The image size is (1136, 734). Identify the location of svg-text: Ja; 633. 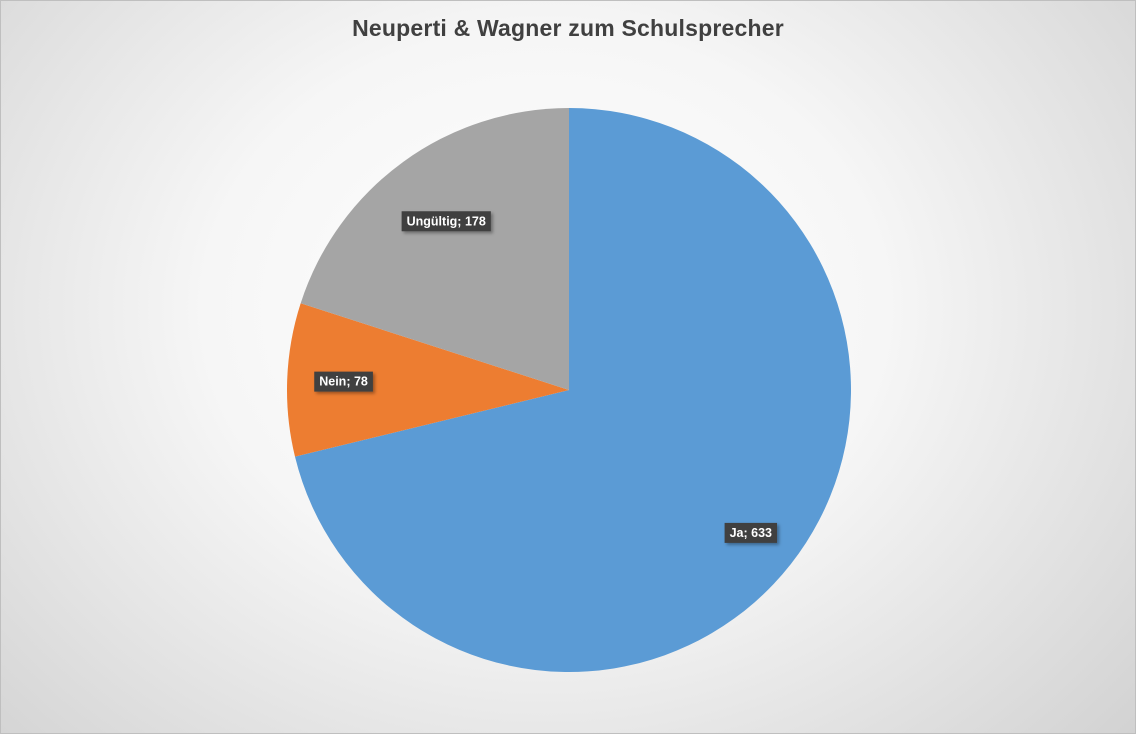
(751, 533).